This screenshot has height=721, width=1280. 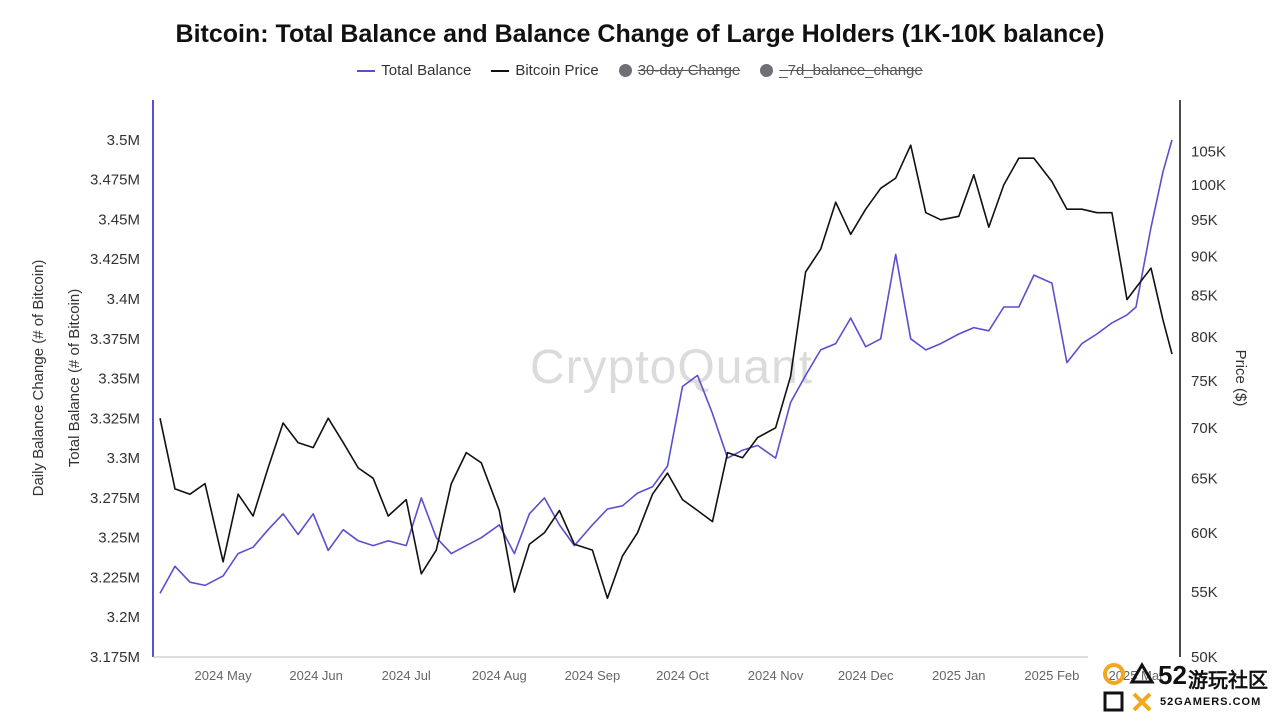 What do you see at coordinates (1204, 381) in the screenshot?
I see `y-right-tick-label: 75K` at bounding box center [1204, 381].